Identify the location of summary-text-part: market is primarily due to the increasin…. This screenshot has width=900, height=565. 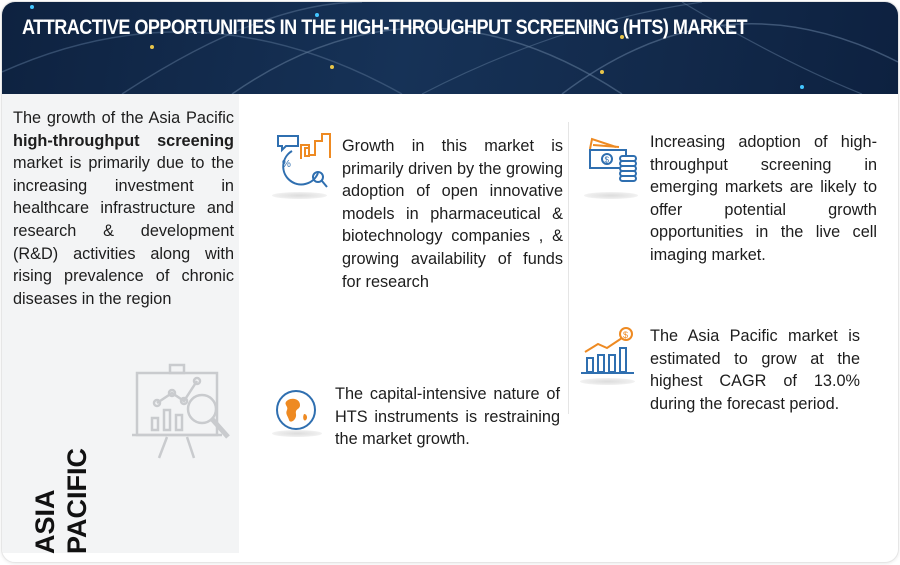
(123, 231).